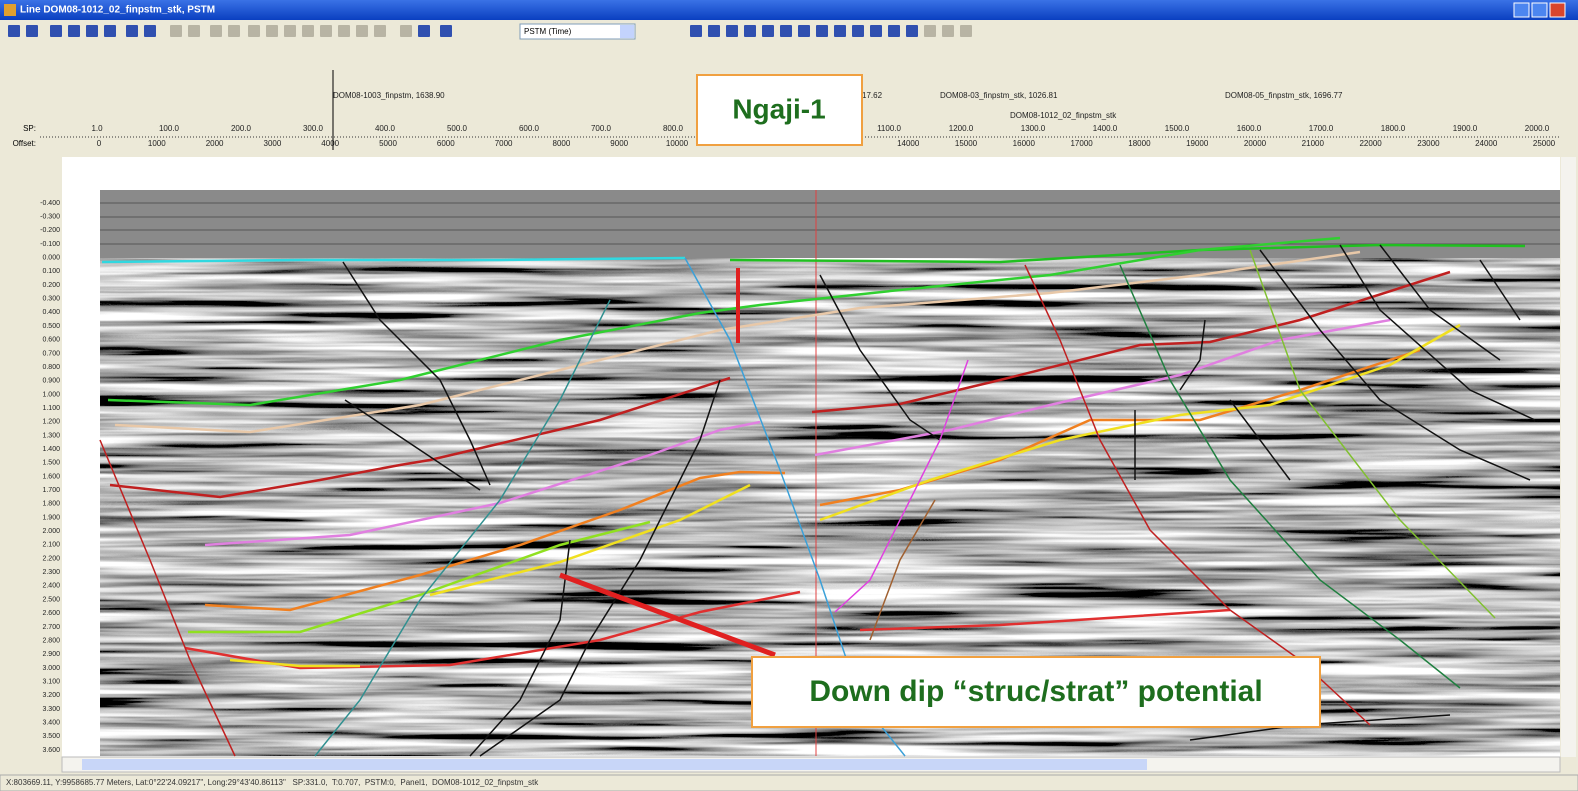 This screenshot has height=791, width=1578. Describe the element at coordinates (872, 95) in the screenshot. I see `tie-label: 17.62` at that location.